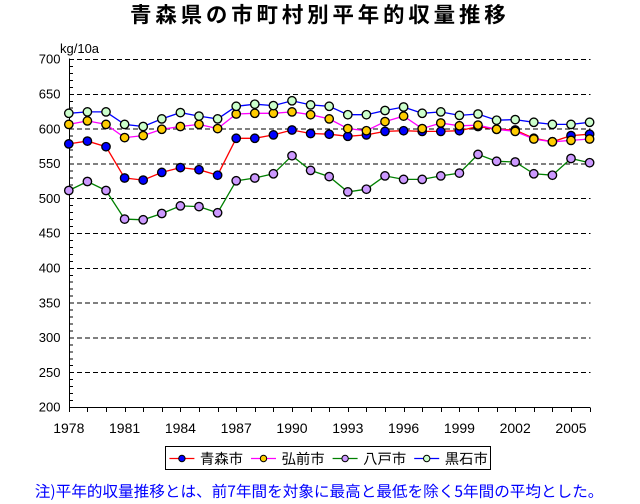 The width and height of the screenshot is (640, 504). I want to click on svg-text: 250, so click(50, 372).